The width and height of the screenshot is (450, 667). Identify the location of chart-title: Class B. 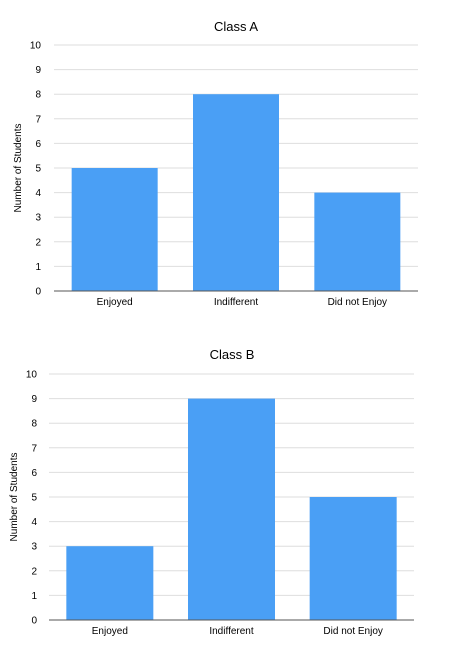
(232, 354).